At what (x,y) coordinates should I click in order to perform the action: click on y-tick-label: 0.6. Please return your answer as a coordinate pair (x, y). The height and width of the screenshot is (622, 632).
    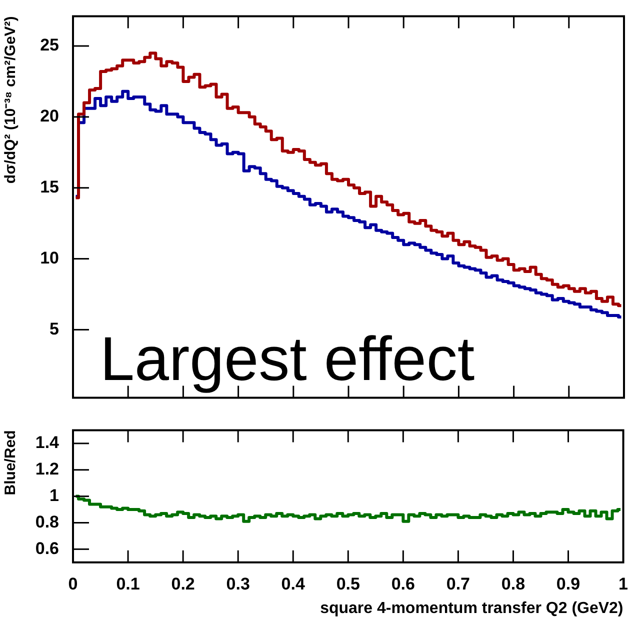
    Looking at the image, I should click on (47, 548).